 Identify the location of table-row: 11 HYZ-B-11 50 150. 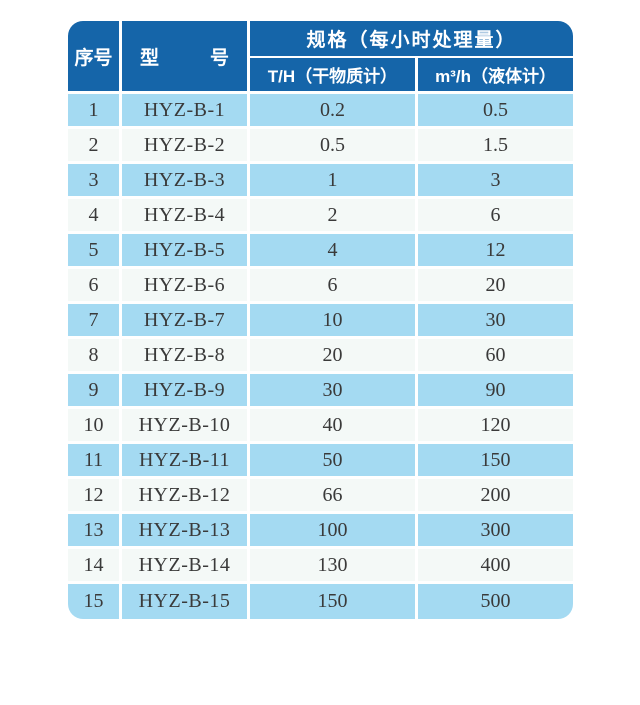
(320, 461).